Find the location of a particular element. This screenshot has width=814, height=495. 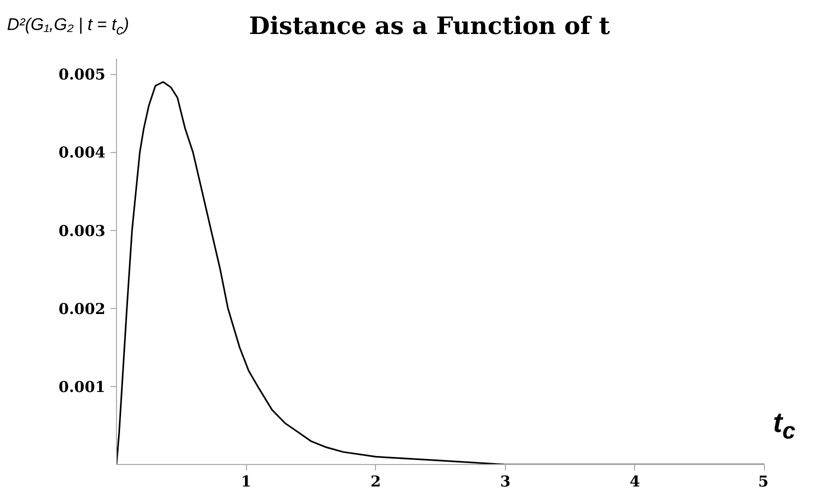

x-axis-title: t$_{c}$ is located at coordinates (784, 426).